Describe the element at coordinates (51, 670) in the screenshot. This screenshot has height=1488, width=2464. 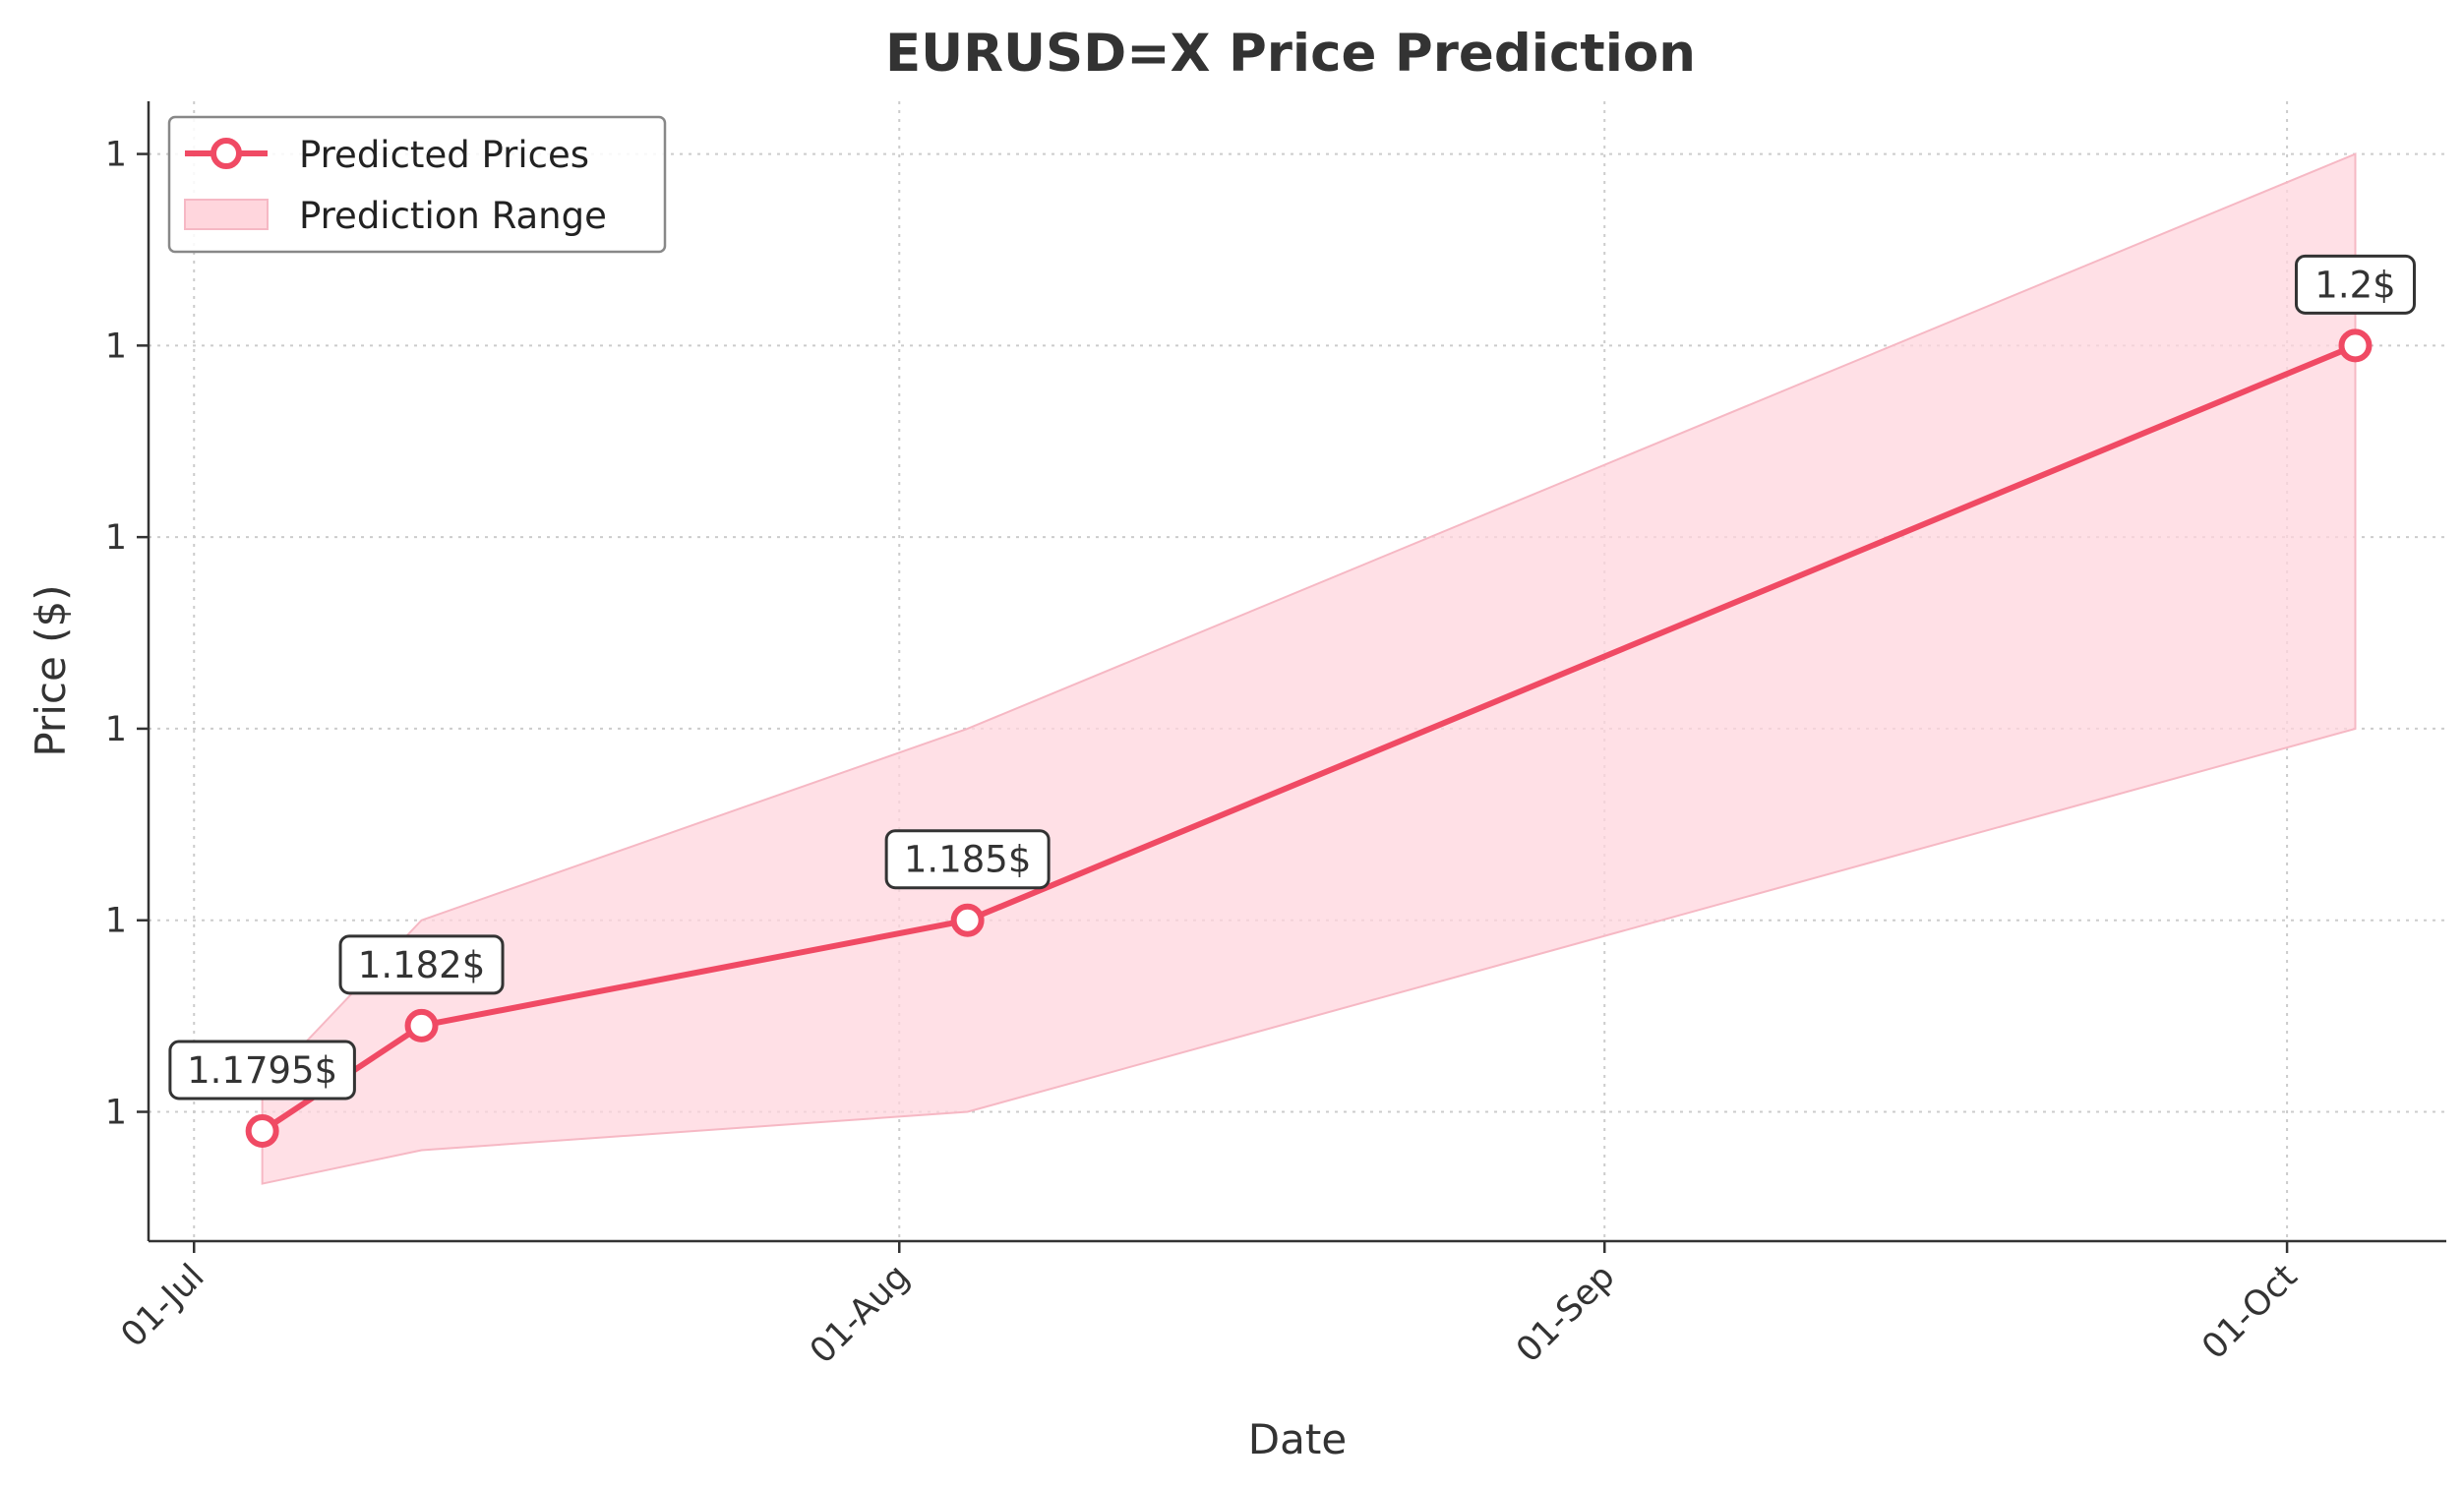
I see `y-axis-label: Price ($)` at that location.